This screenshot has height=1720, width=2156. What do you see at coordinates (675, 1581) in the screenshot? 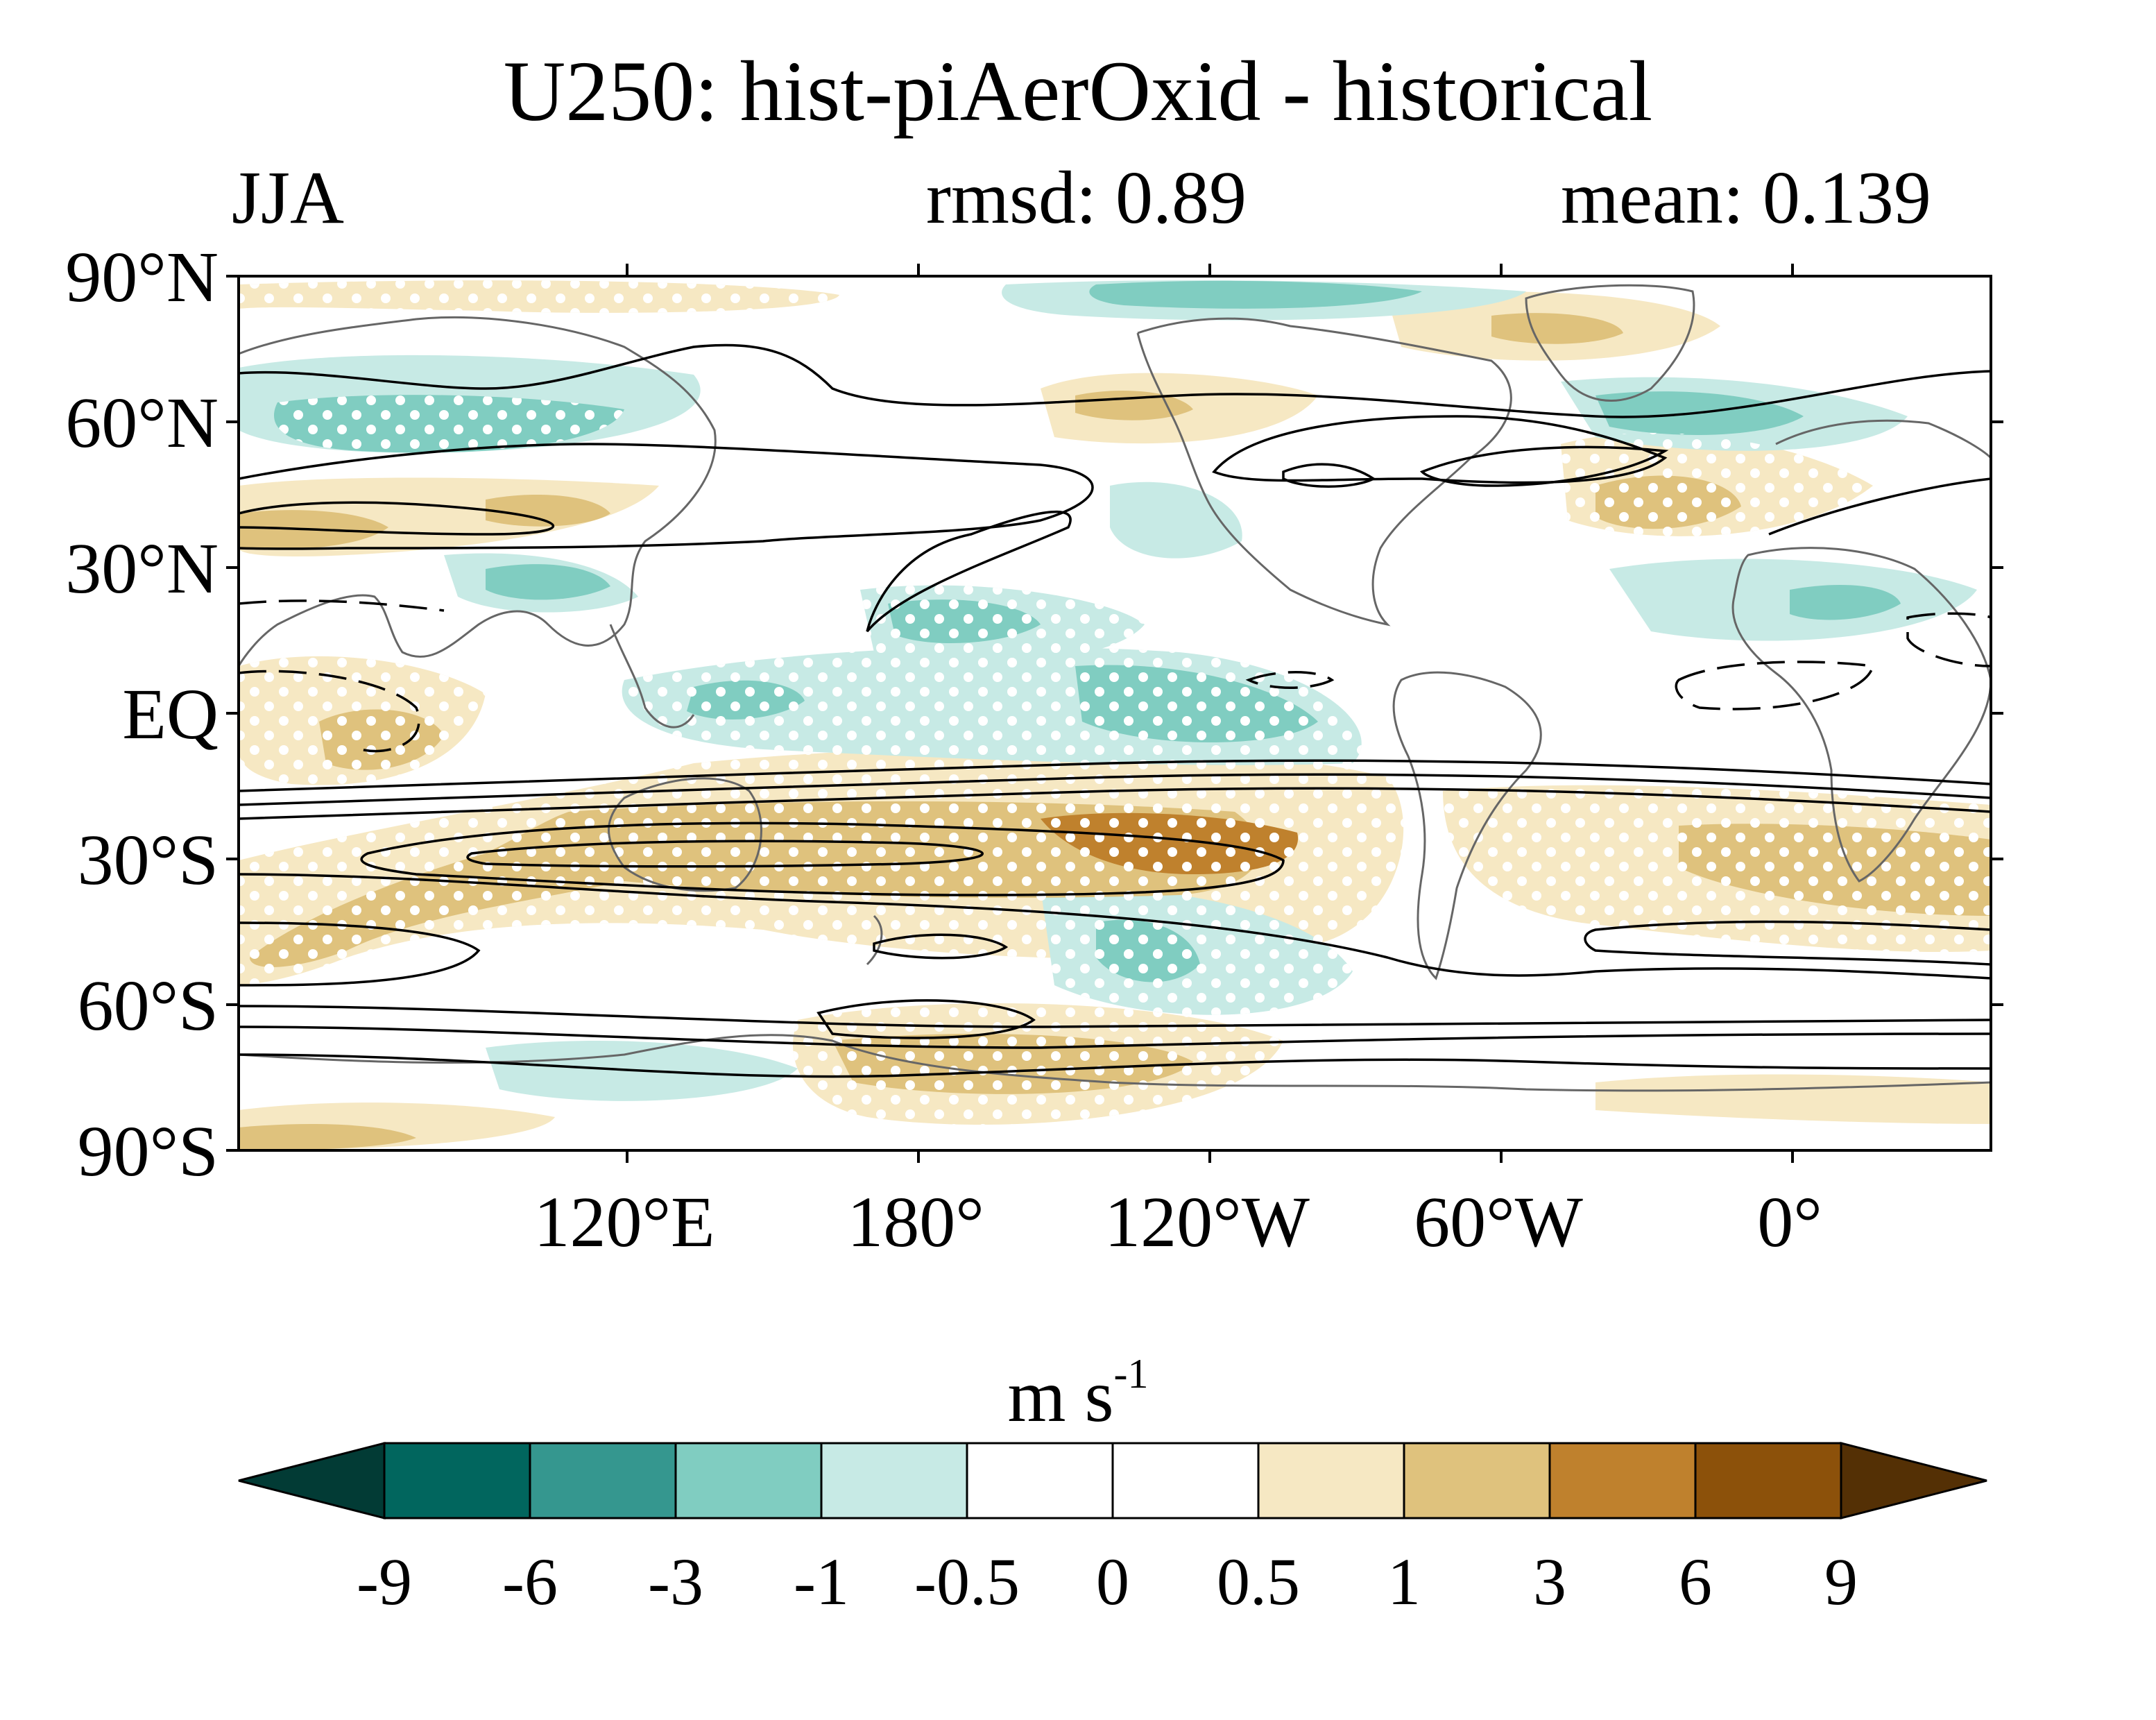
I see `colorbar-tick-label: -3` at bounding box center [675, 1581].